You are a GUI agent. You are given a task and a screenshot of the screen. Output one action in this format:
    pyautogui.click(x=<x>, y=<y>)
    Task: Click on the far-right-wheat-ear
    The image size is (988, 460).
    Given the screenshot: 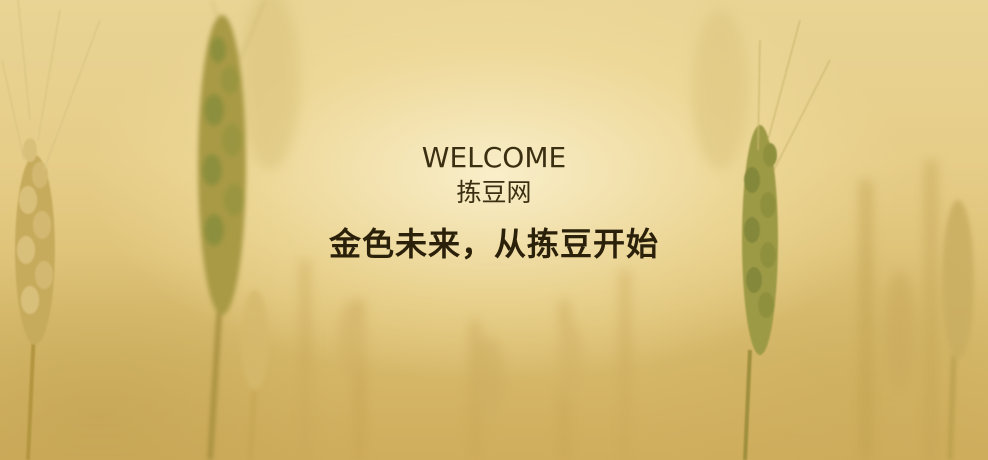 What is the action you would take?
    pyautogui.click(x=958, y=330)
    